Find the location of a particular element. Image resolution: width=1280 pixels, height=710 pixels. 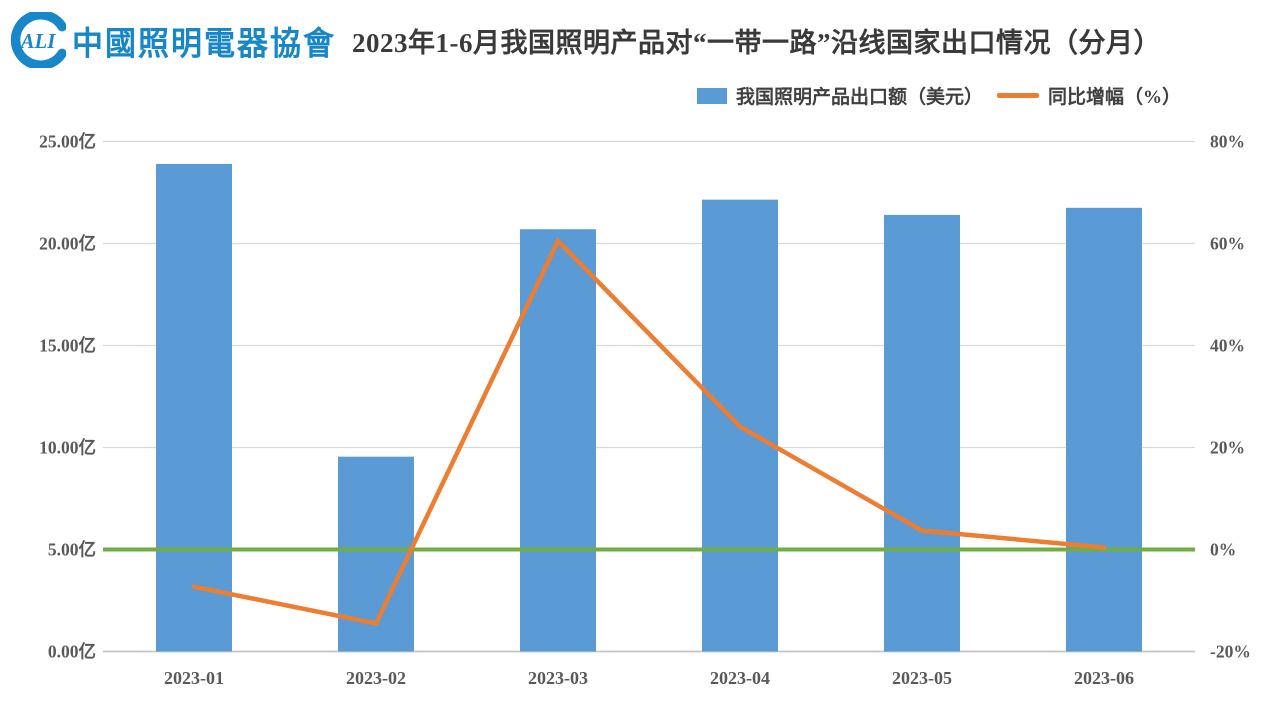

left-axis-tick-label: 10.00亿 is located at coordinates (67, 448).